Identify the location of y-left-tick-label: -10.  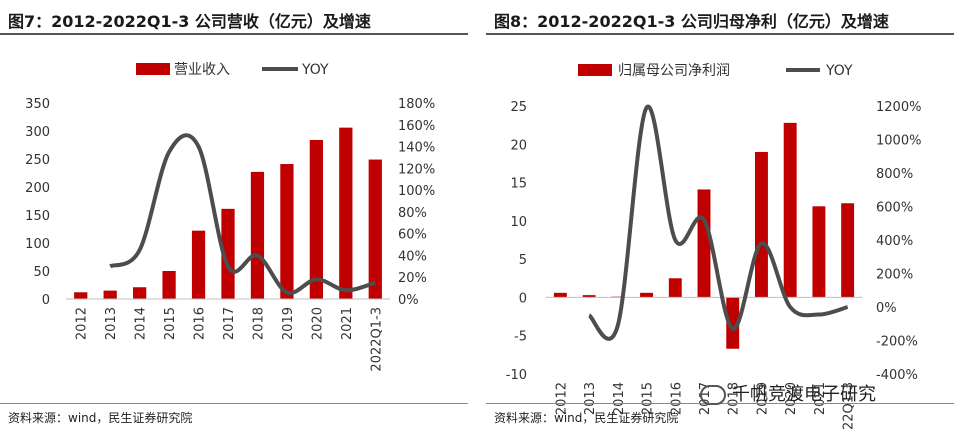
(516, 375).